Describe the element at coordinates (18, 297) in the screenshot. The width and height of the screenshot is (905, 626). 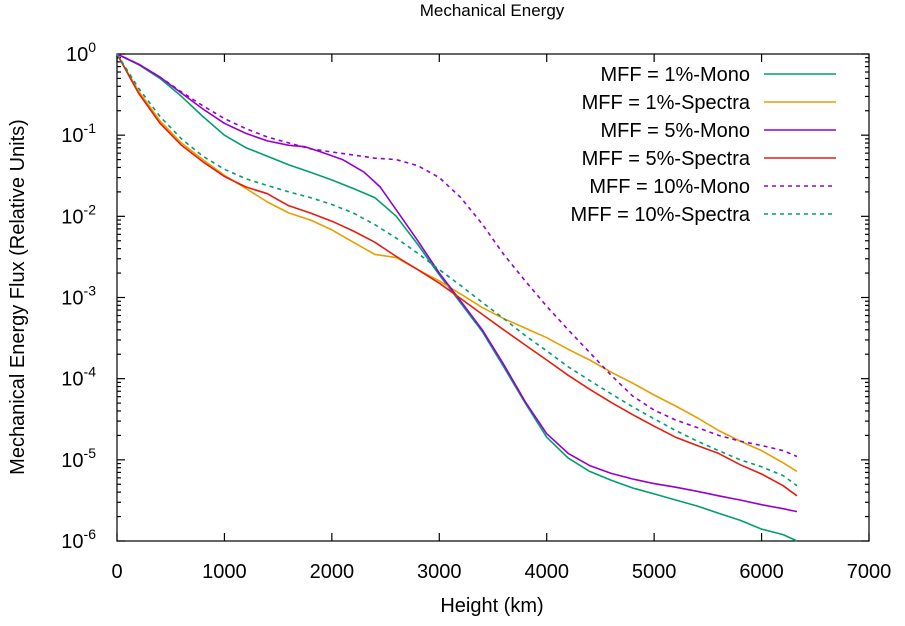
I see `y-axis-label: Mechanical Energy Flux (Relative Units)` at that location.